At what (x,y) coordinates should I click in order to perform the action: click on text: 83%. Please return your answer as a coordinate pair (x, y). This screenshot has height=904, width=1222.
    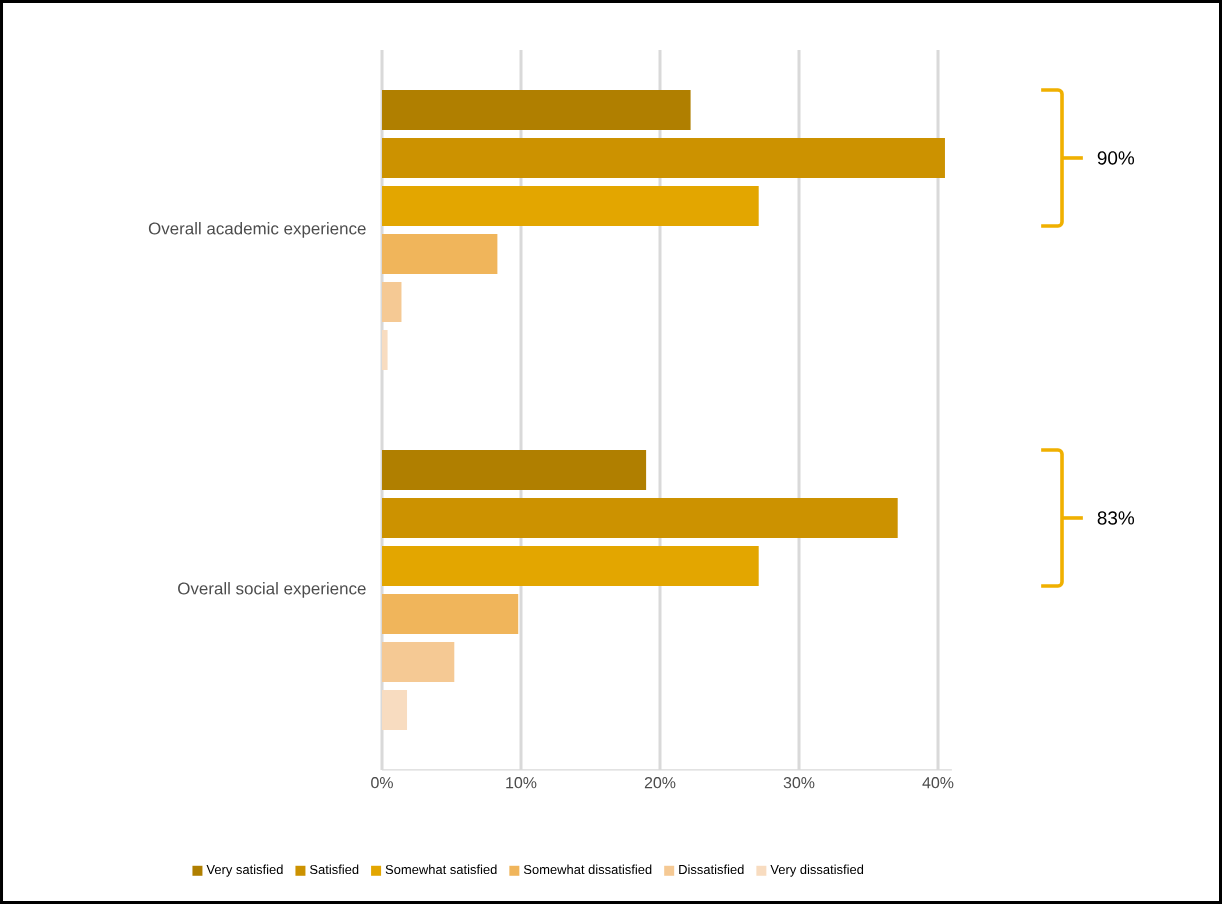
    Looking at the image, I should click on (1116, 518).